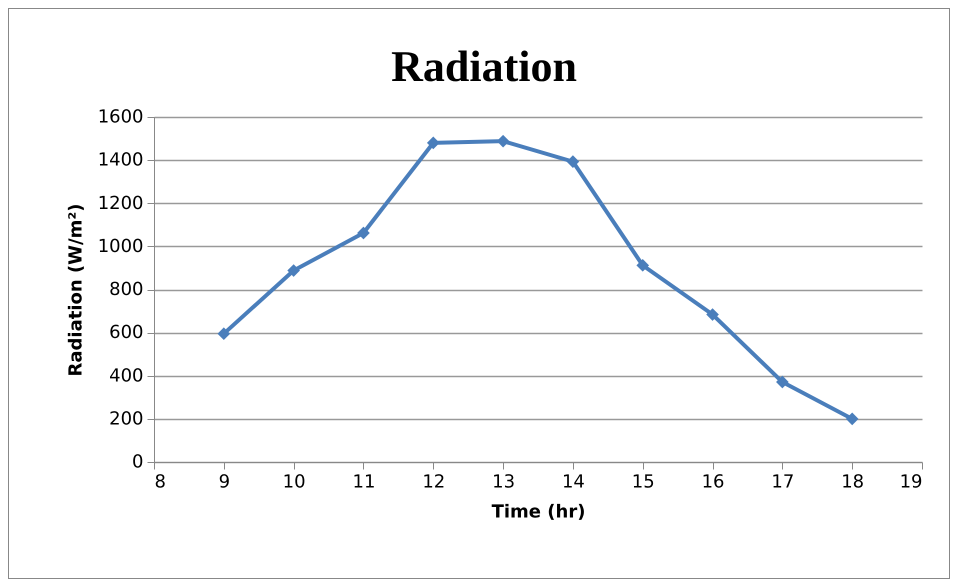 This screenshot has width=960, height=579. What do you see at coordinates (121, 246) in the screenshot?
I see `y-tick-label: 1000` at bounding box center [121, 246].